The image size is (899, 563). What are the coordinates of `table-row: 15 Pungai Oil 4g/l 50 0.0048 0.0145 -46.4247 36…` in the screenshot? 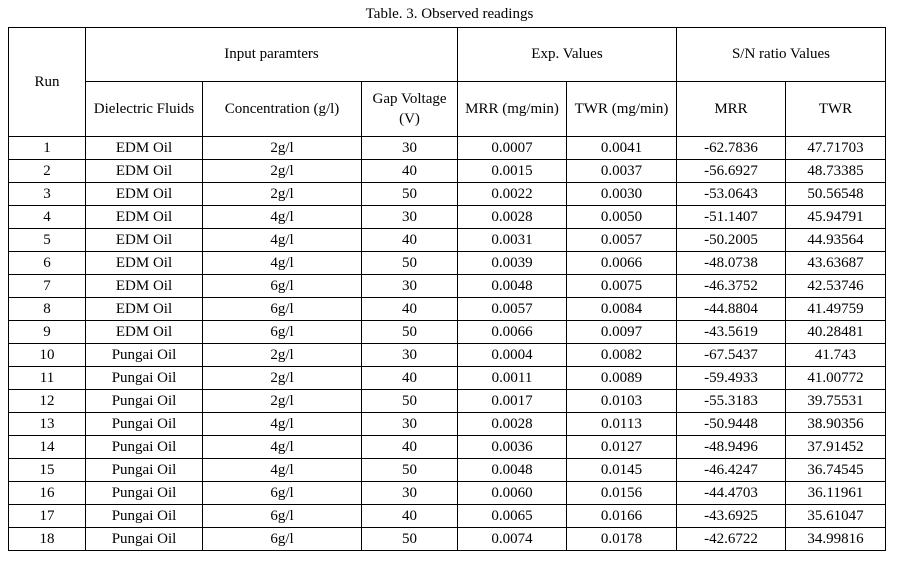 It's located at (447, 470).